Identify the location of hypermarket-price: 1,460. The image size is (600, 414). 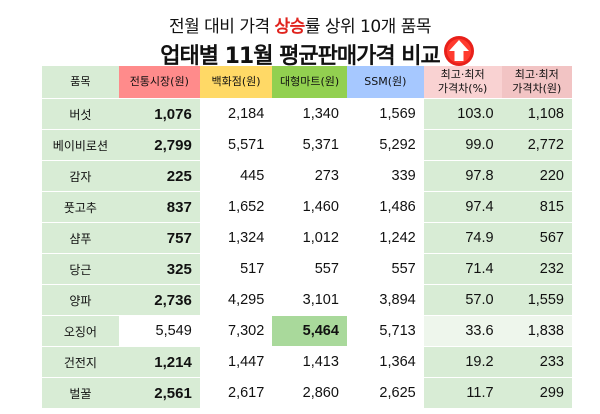
(309, 207).